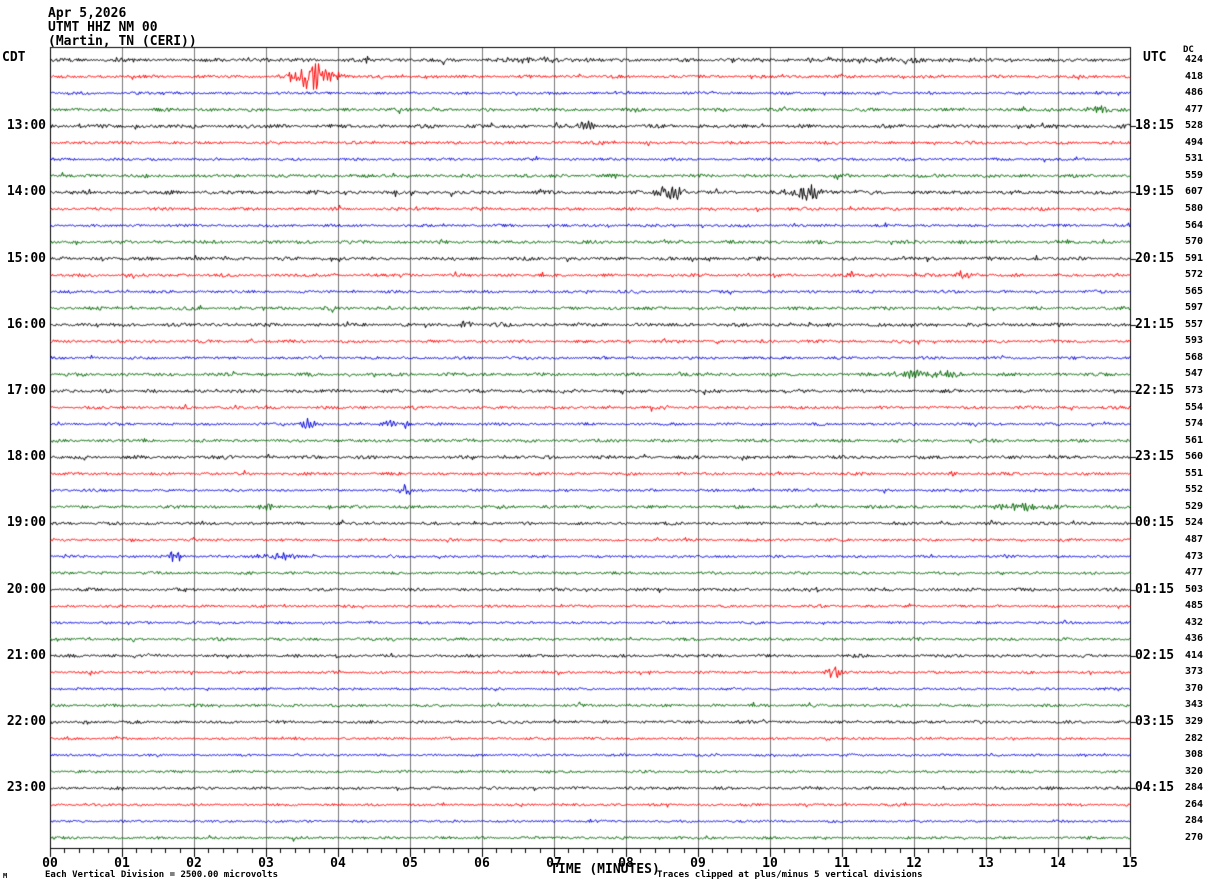 Image resolution: width=1210 pixels, height=886 pixels. I want to click on dc-value: 568, so click(1194, 357).